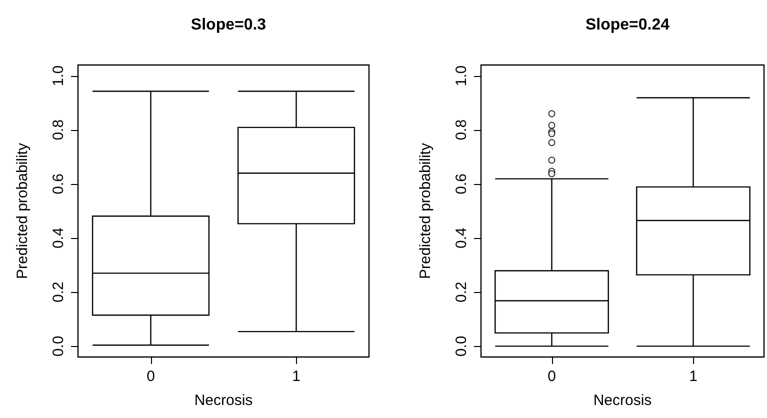  What do you see at coordinates (228, 25) in the screenshot?
I see `chart-title: Slope=0.3` at bounding box center [228, 25].